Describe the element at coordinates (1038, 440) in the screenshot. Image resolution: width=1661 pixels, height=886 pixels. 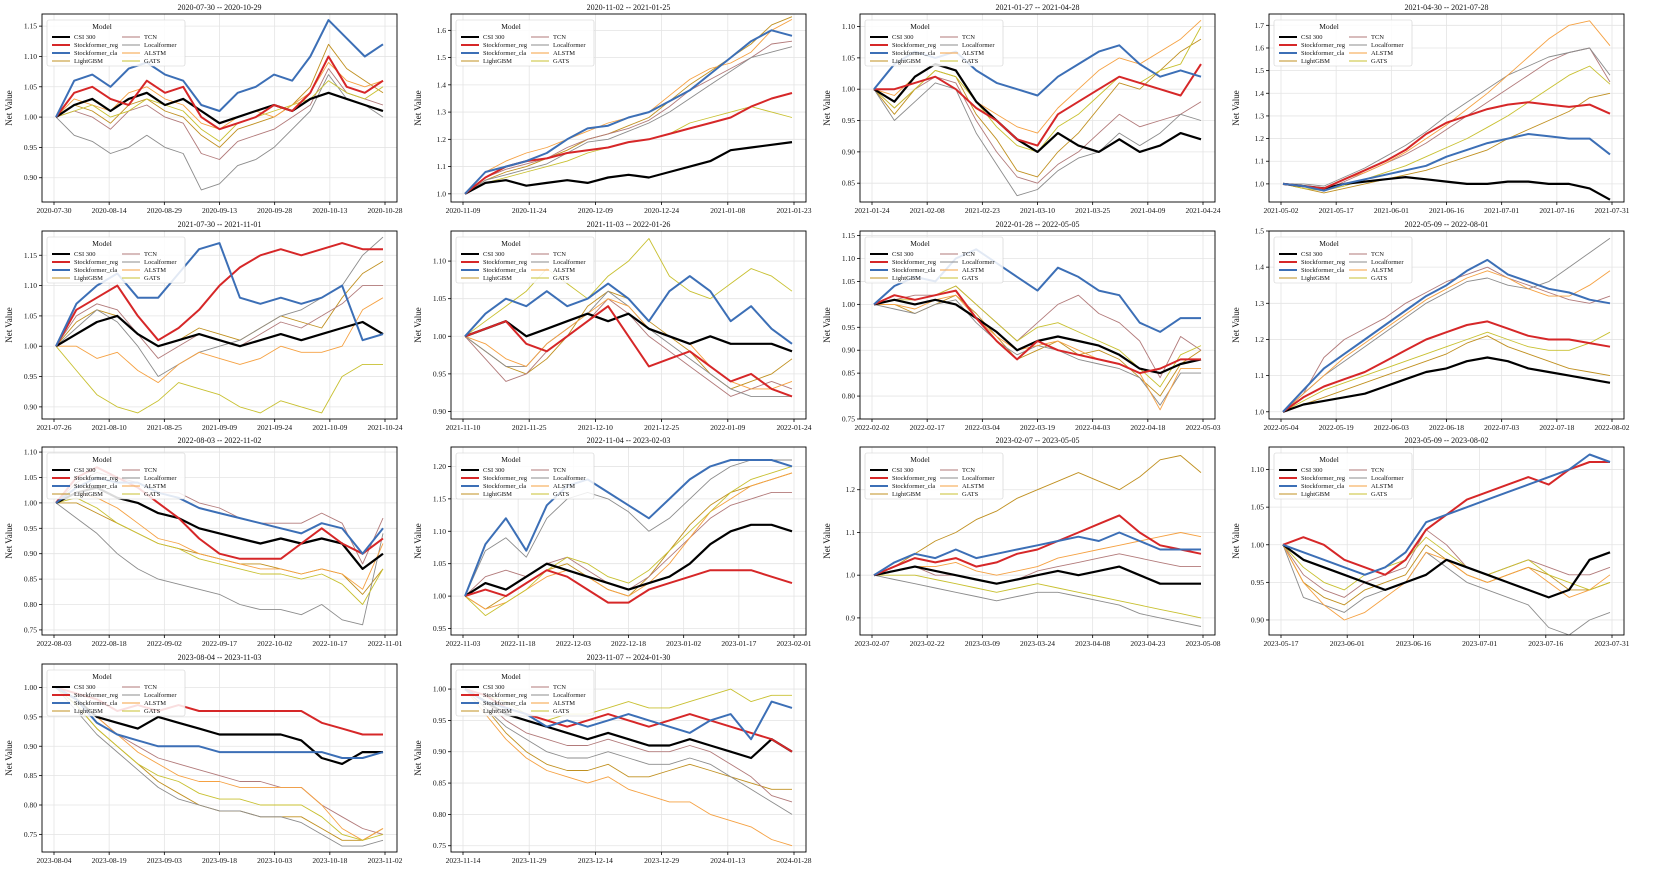
I see `panel-title: 2023-02-07 -- 2023-05-05` at that location.